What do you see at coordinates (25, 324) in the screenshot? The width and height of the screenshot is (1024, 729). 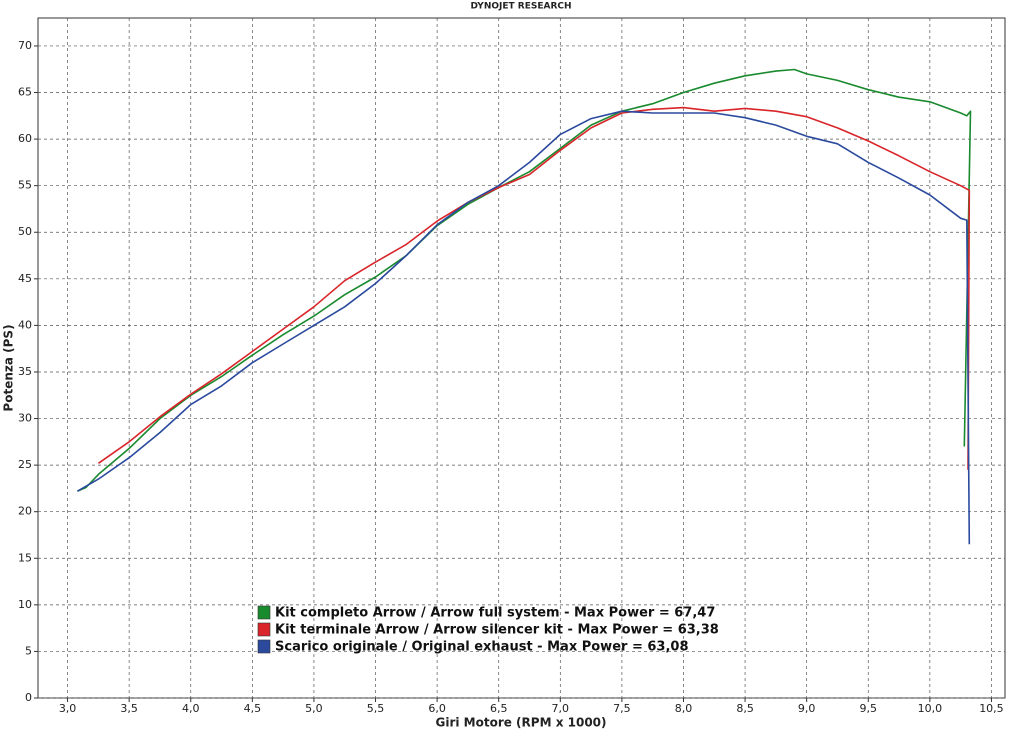 I see `y-tick-label: 40` at bounding box center [25, 324].